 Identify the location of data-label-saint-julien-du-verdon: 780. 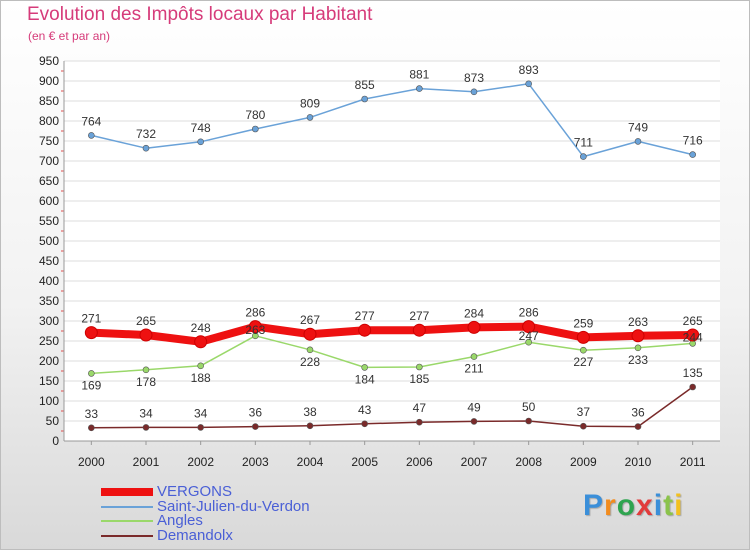
(255, 115).